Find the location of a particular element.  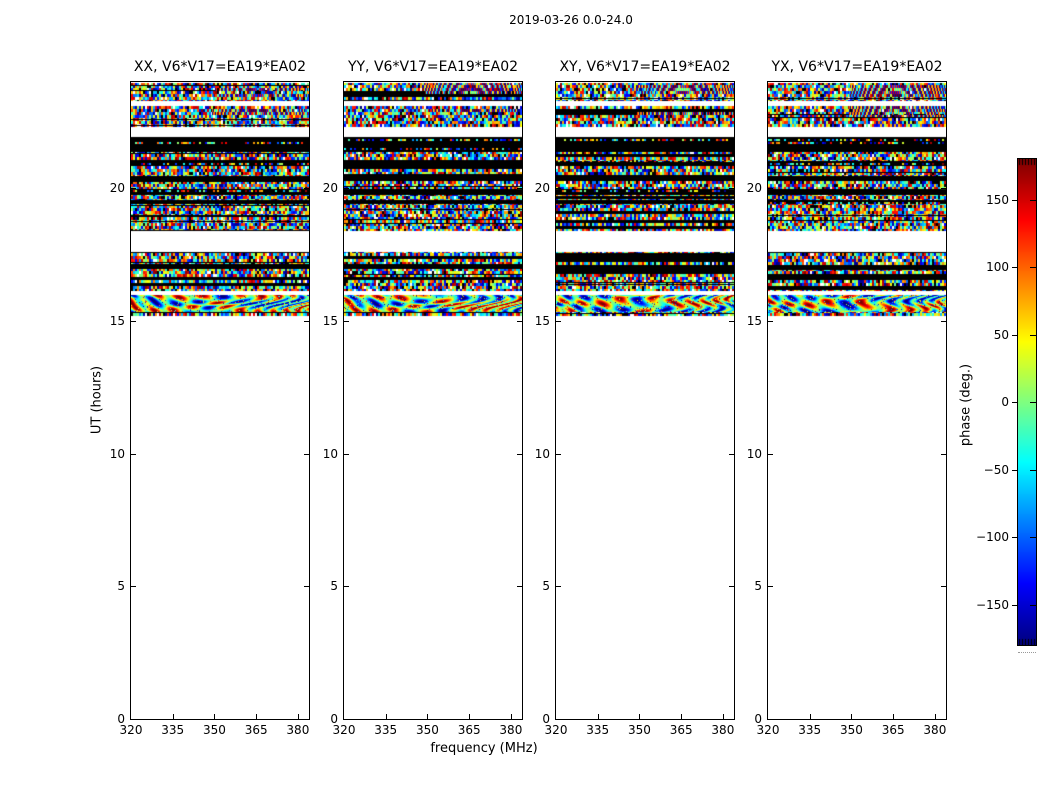

x-tick-label: 350 is located at coordinates (639, 730).